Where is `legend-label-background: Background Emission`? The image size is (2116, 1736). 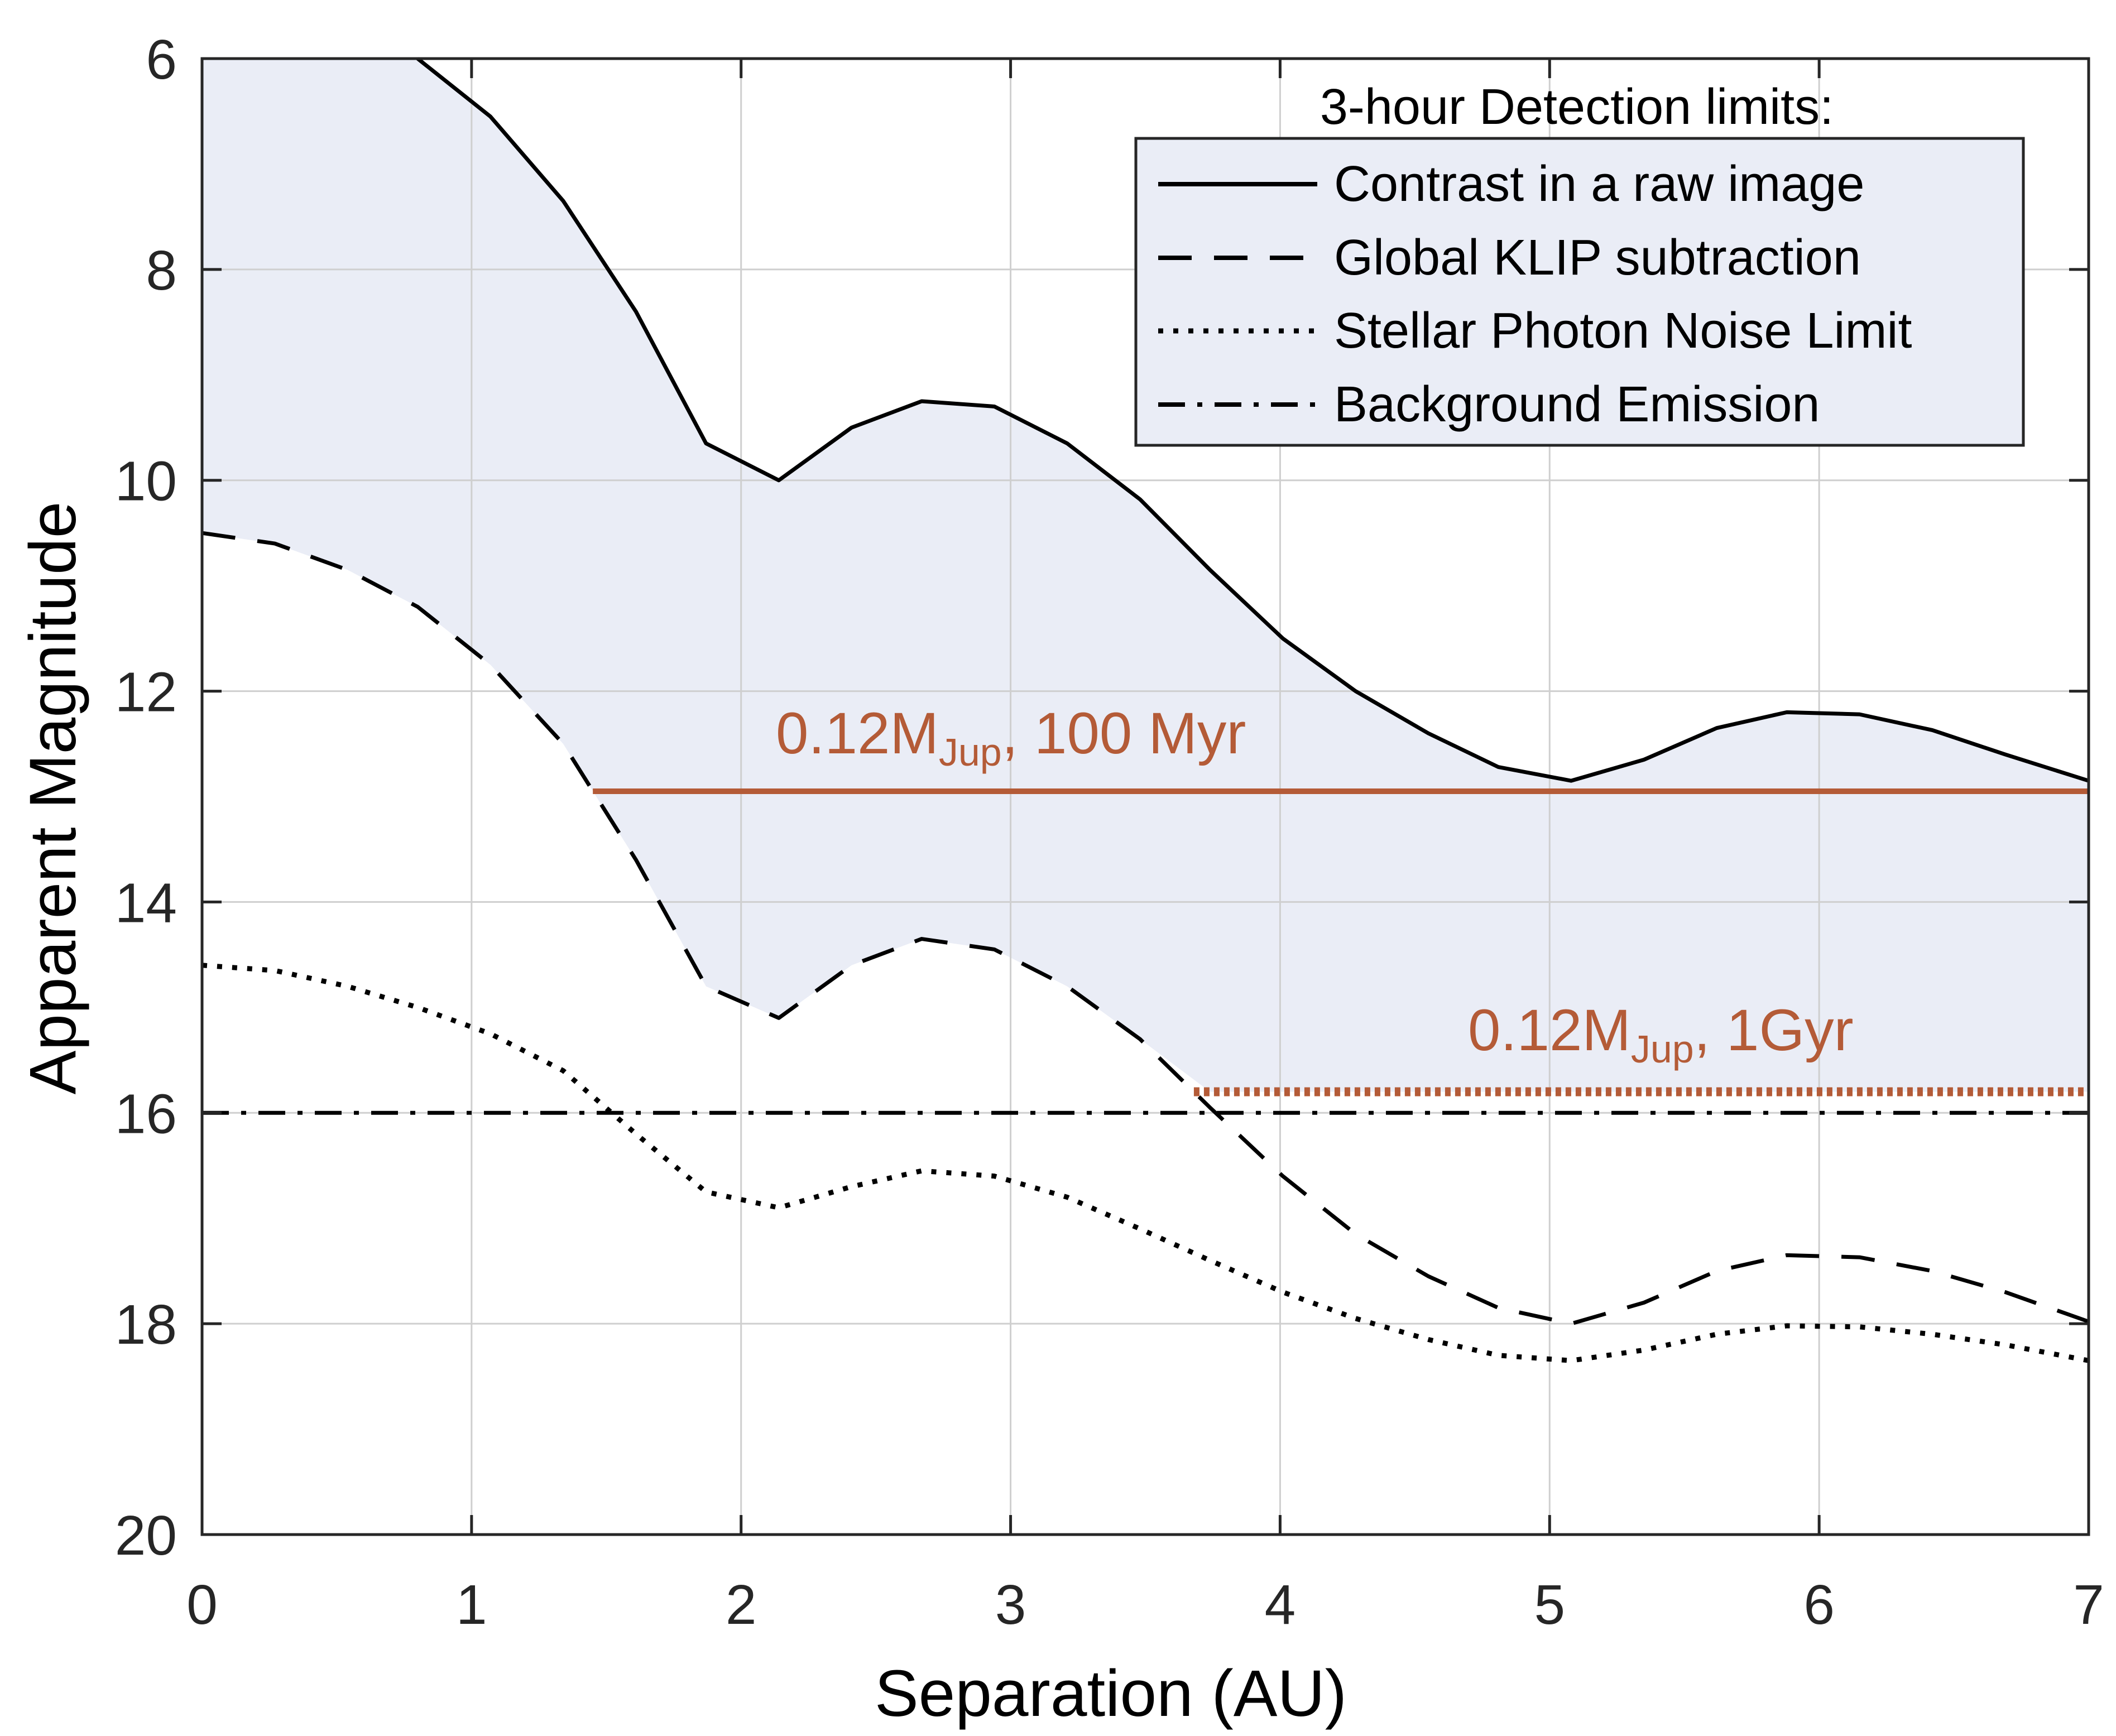 legend-label-background: Background Emission is located at coordinates (1577, 404).